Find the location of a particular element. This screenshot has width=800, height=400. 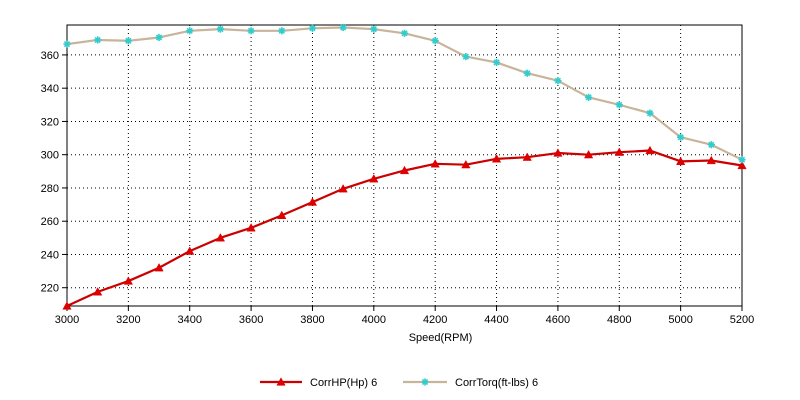

y-tick-label: 260 is located at coordinates (50, 222).